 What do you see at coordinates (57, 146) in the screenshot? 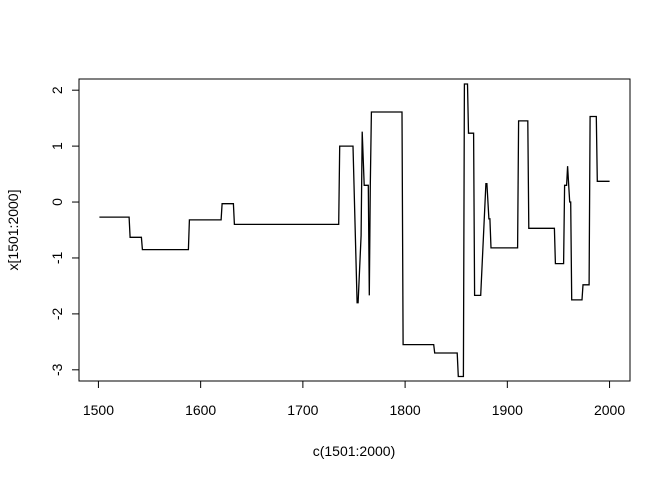
I see `y-tick-label: 1` at bounding box center [57, 146].